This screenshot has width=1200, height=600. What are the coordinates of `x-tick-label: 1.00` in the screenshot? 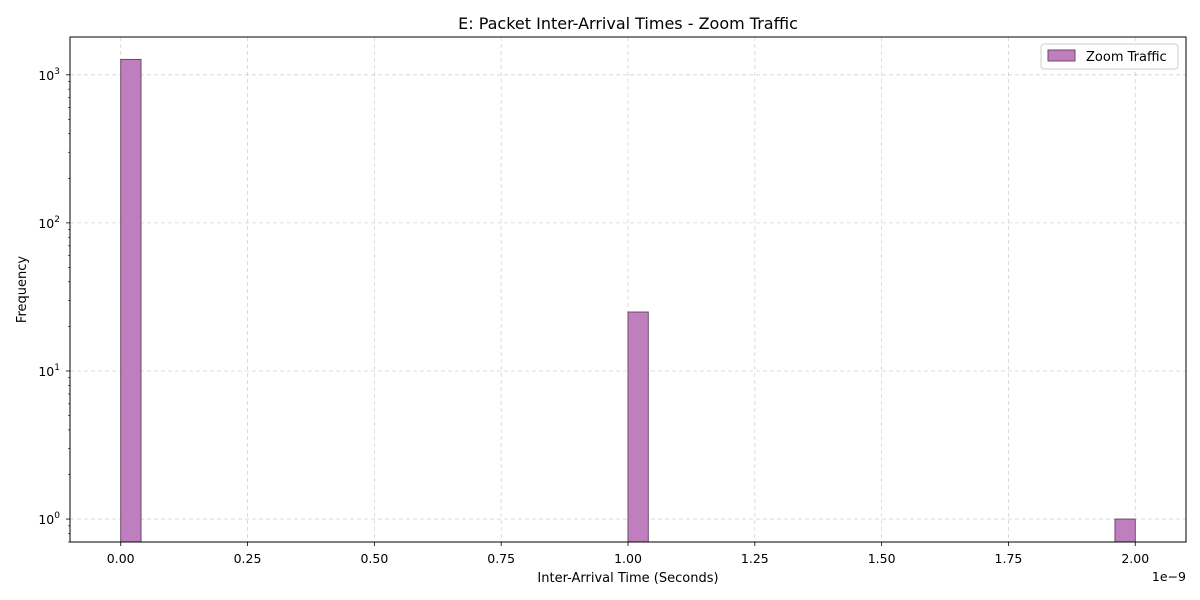 It's located at (628, 558).